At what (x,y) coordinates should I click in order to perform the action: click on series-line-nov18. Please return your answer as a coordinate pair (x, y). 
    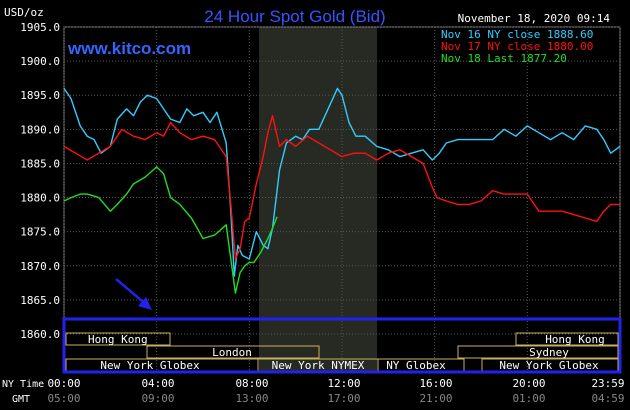
    Looking at the image, I should click on (170, 230).